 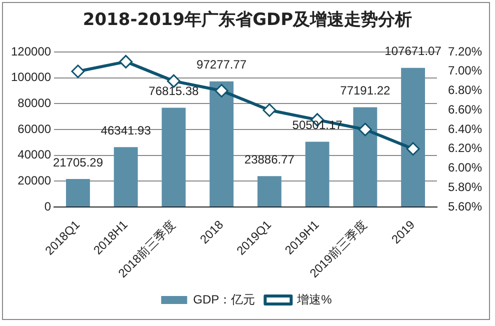 What do you see at coordinates (31, 51) in the screenshot?
I see `y-tick-label: 120000` at bounding box center [31, 51].